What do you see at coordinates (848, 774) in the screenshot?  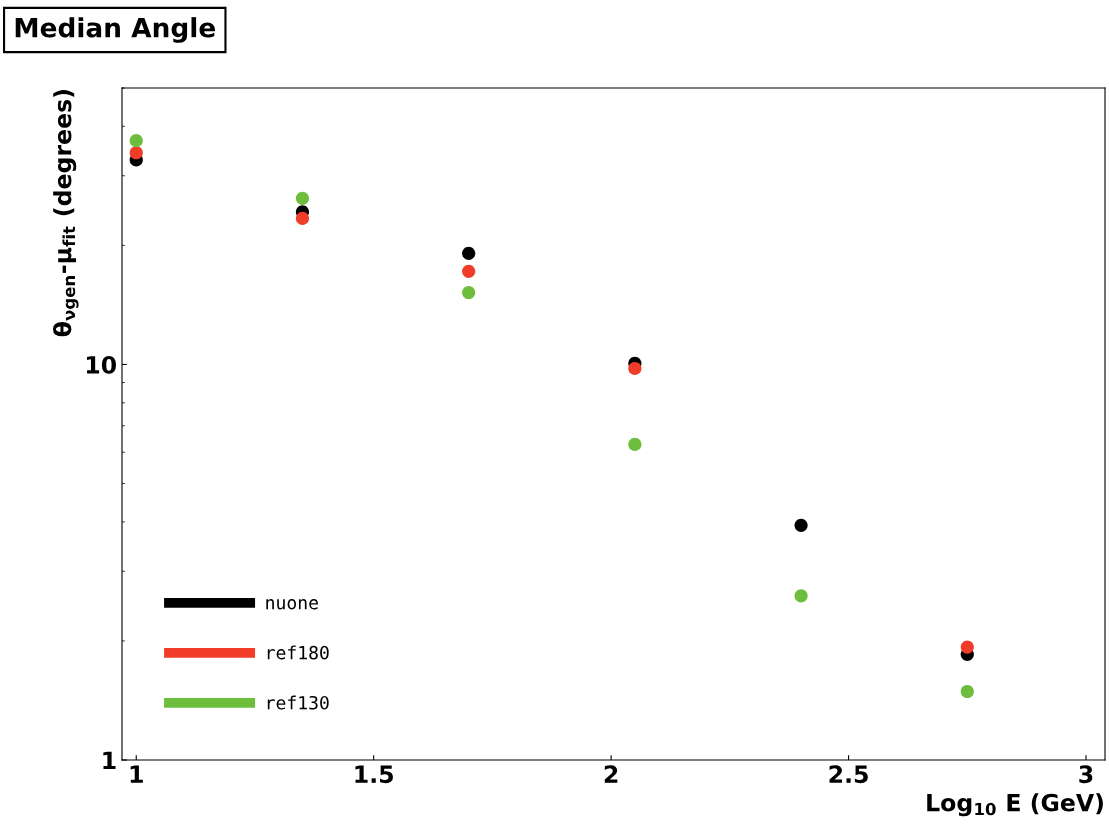 I see `x-tick-label: 2.5` at bounding box center [848, 774].